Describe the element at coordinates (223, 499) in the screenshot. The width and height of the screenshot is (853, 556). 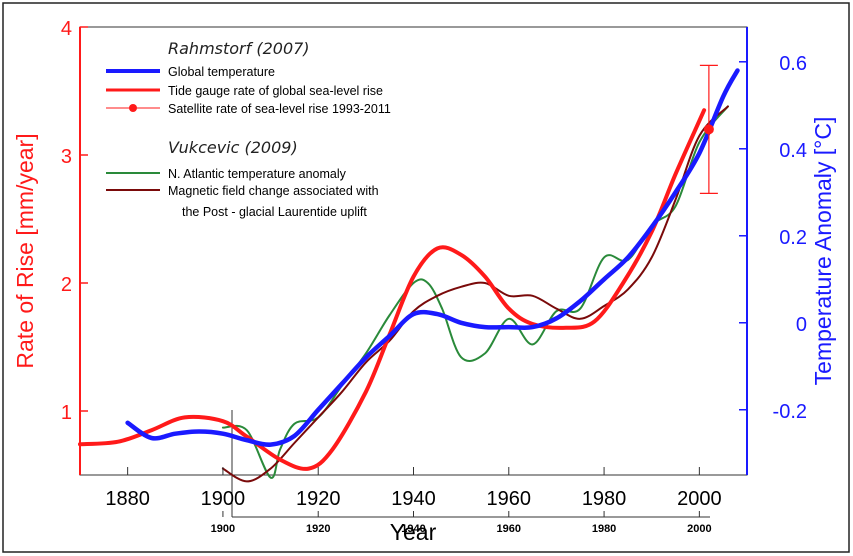
I see `x-tick-label: 1900` at that location.